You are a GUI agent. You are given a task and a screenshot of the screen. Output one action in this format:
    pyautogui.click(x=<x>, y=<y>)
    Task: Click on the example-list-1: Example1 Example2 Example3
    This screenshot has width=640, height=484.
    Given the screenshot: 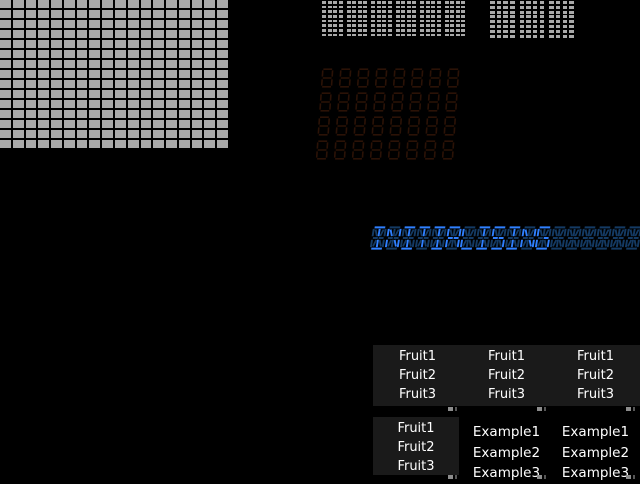 What is the action you would take?
    pyautogui.click(x=506, y=450)
    